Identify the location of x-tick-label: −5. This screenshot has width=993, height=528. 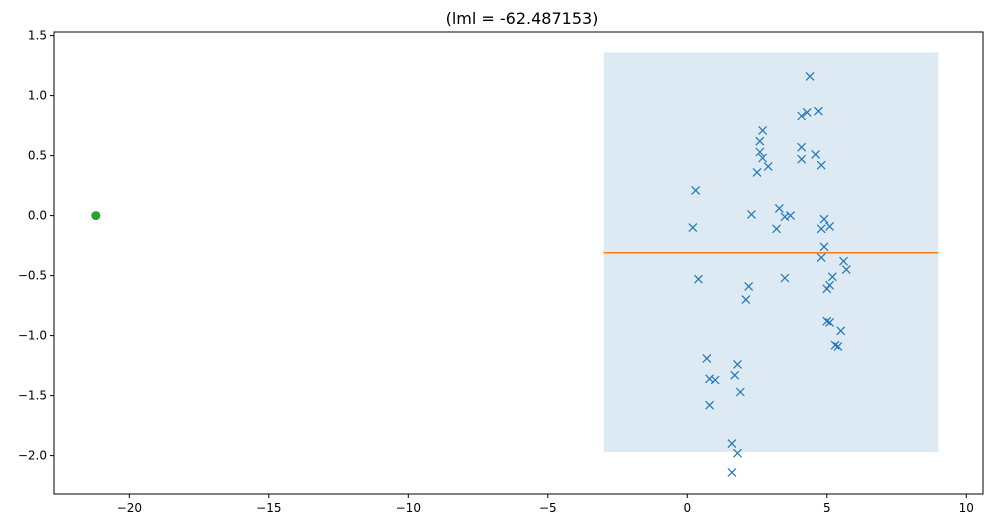
(548, 508).